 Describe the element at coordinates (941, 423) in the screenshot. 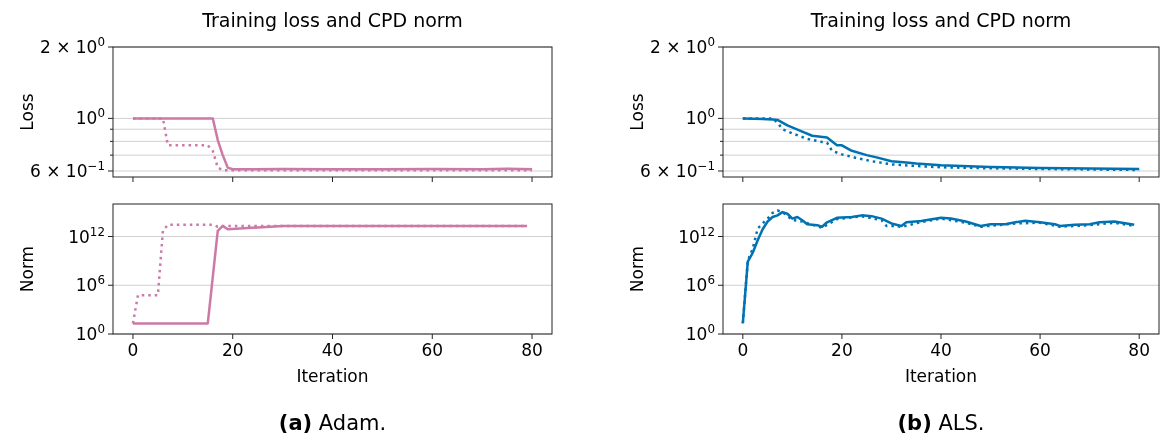

I see `text: (b) ALS.` at that location.